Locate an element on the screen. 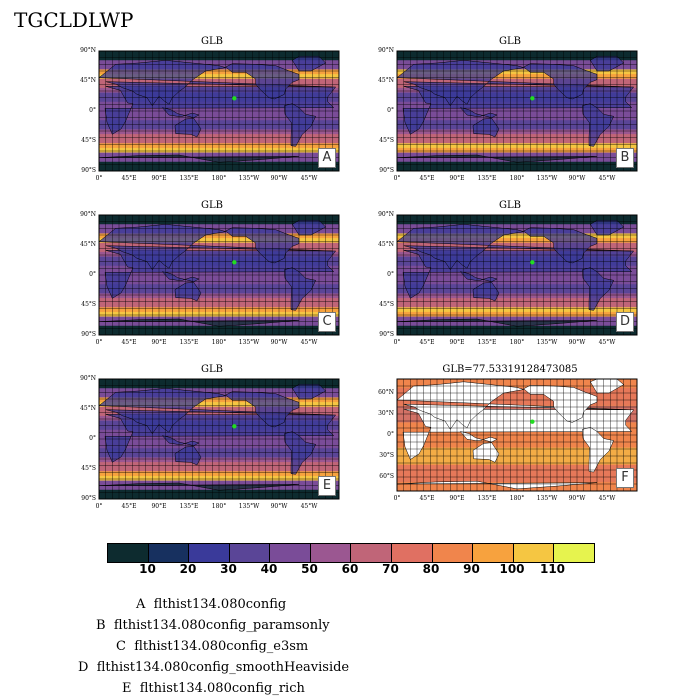 The height and width of the screenshot is (700, 700). legend-letter: A is located at coordinates (141, 604).